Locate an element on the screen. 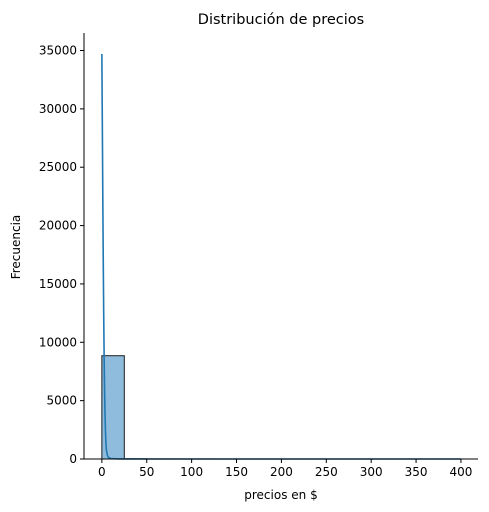 The width and height of the screenshot is (489, 512). x-tick-label: 300 is located at coordinates (371, 472).